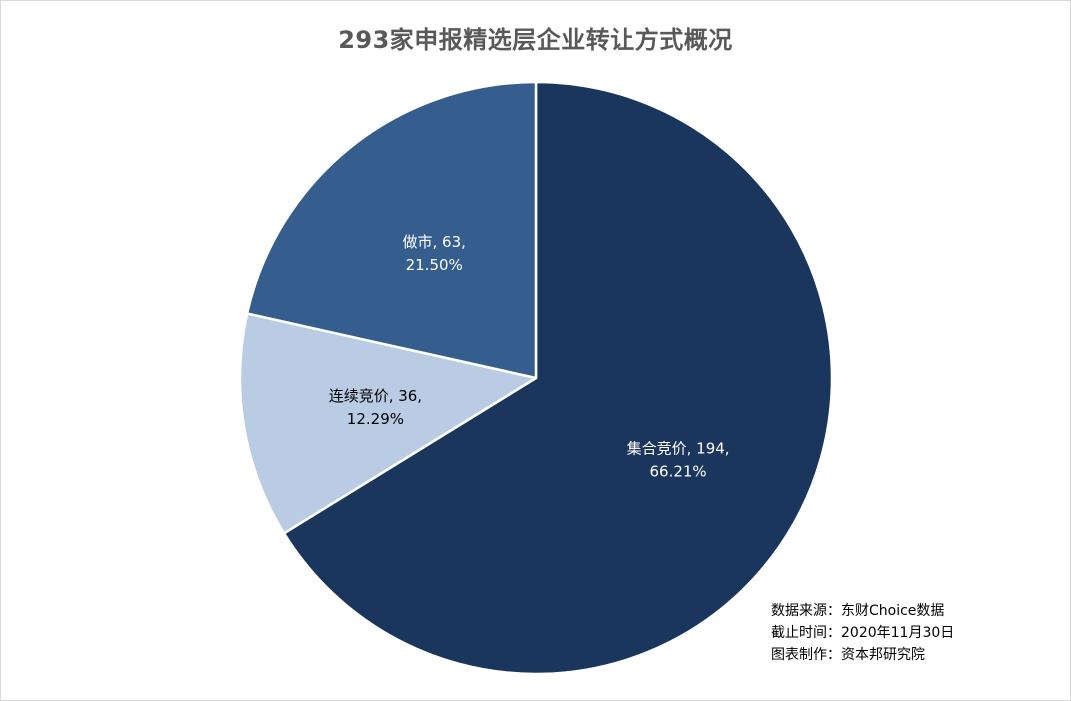  I want to click on pie-slice-label-1: 集合竞价, 194, 66.21%, so click(678, 459).